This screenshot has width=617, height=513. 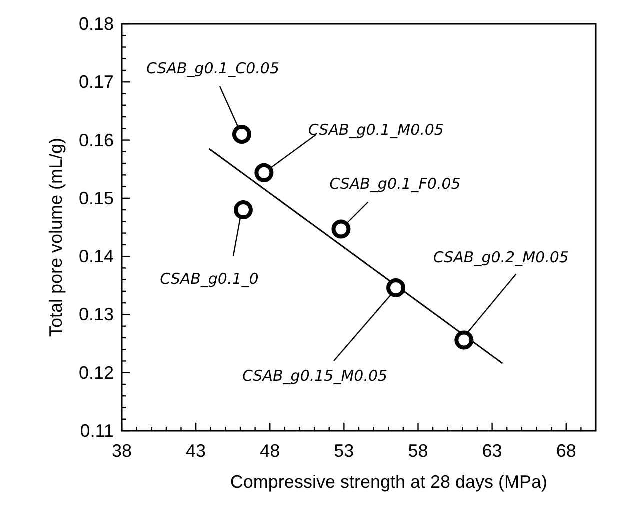 I want to click on y-tick-label: 0.14, so click(x=96, y=256).